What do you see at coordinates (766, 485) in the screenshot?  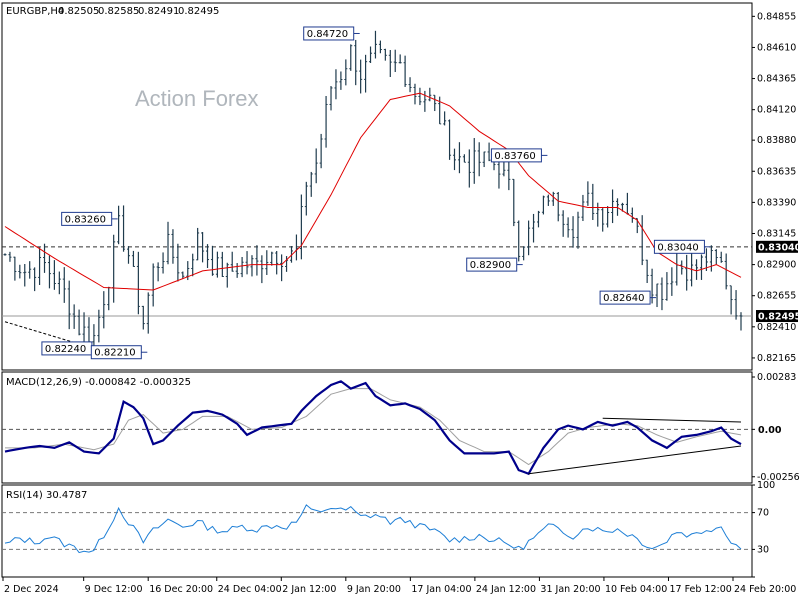 I see `rsi-tick-label: 100` at bounding box center [766, 485].